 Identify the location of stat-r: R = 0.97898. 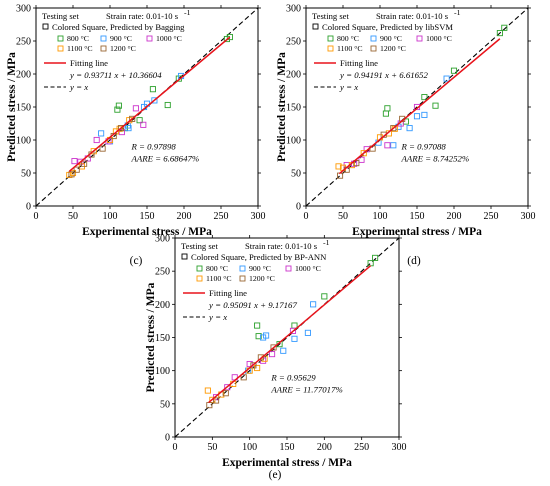
(153, 147).